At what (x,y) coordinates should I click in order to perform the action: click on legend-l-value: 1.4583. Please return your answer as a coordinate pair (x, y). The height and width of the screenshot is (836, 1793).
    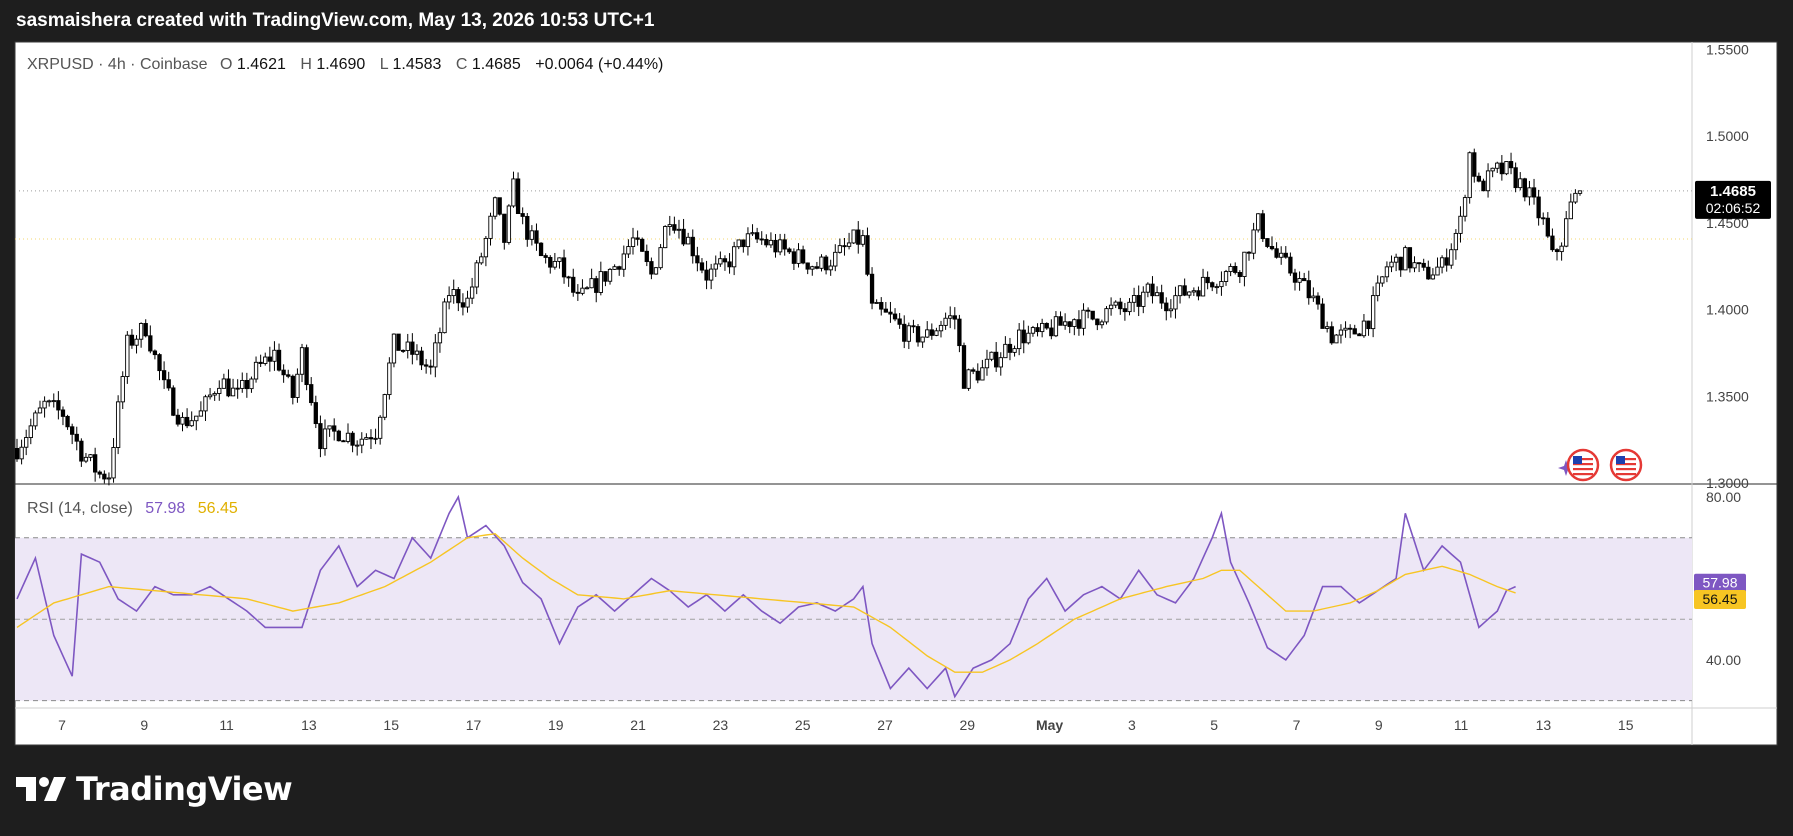
    Looking at the image, I should click on (416, 64).